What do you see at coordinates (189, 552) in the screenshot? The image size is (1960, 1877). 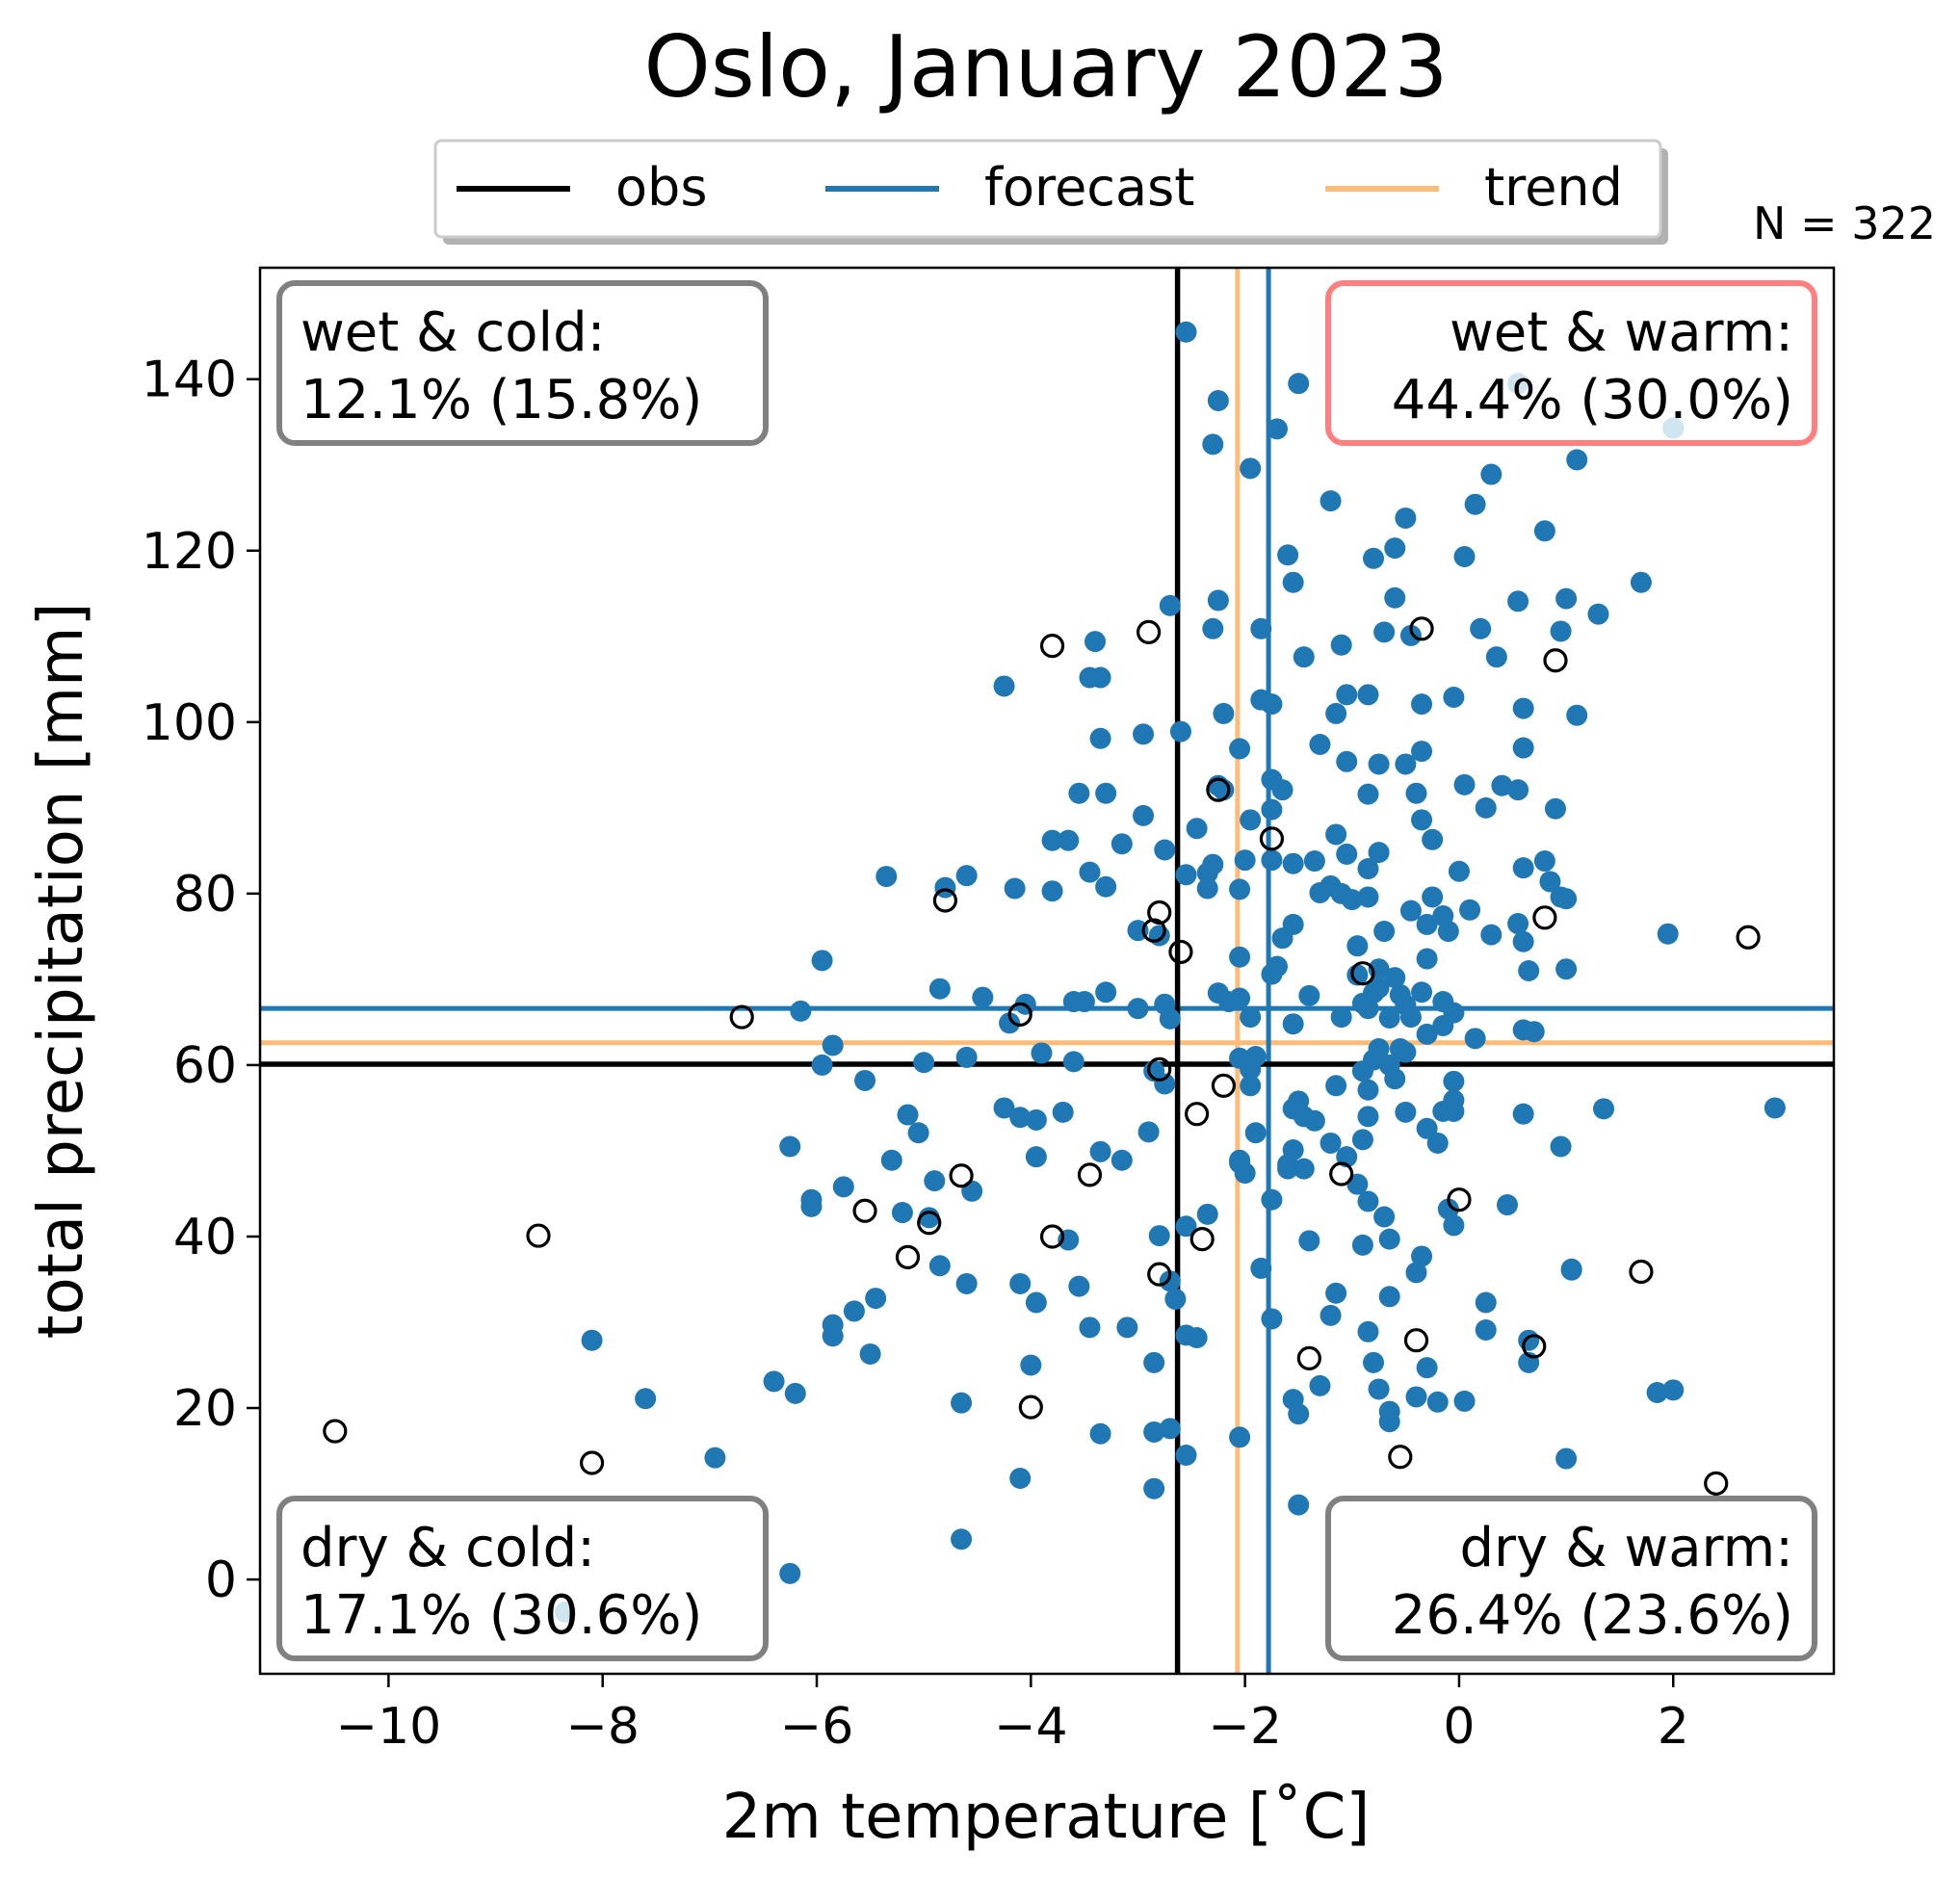 I see `y-tick-label: 120` at bounding box center [189, 552].